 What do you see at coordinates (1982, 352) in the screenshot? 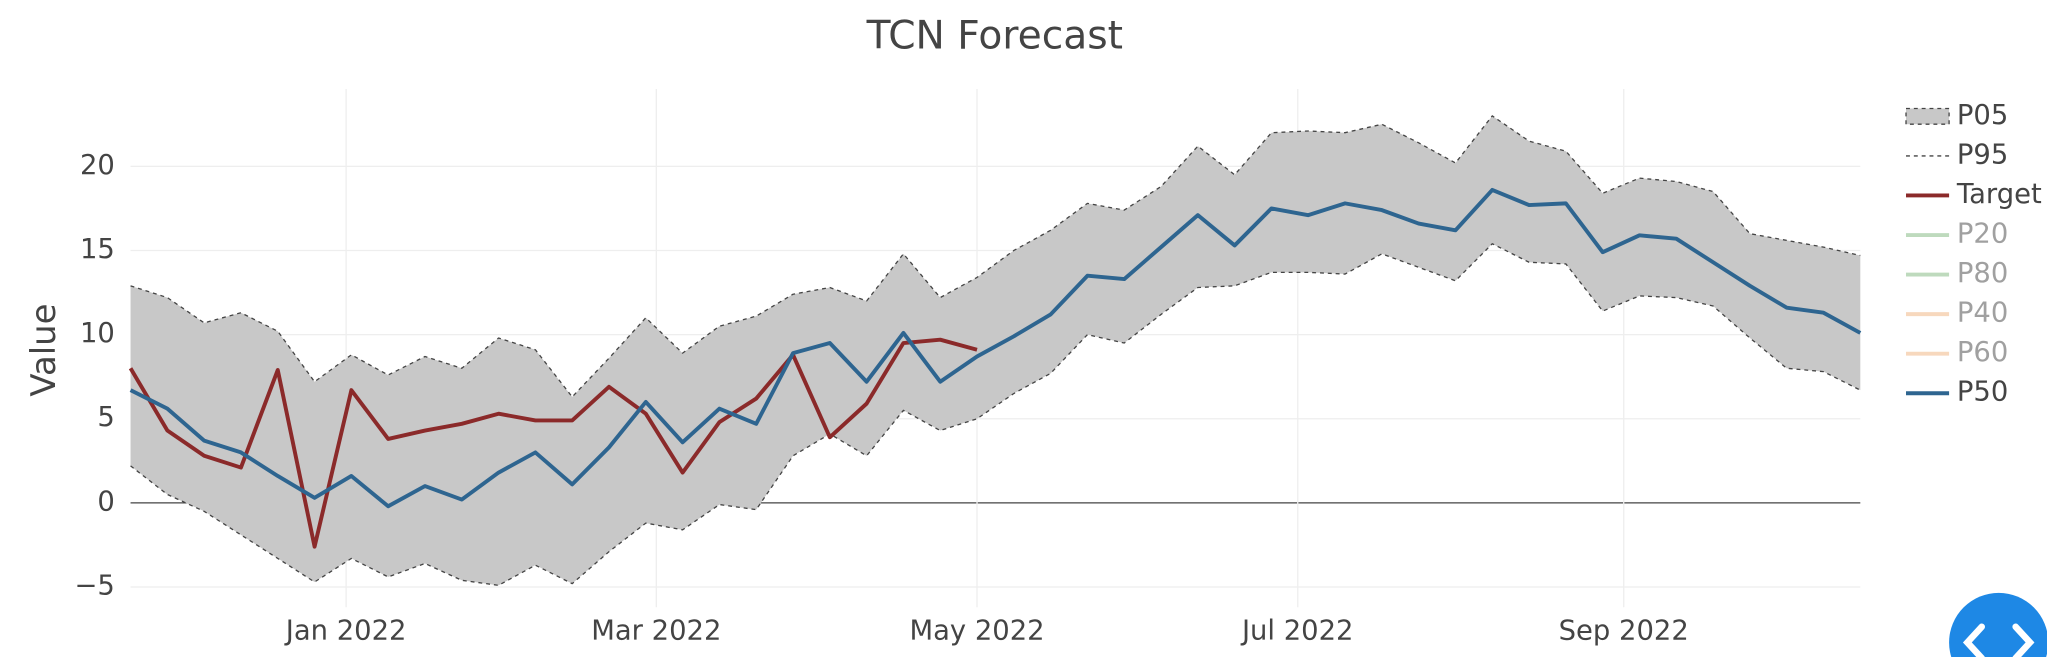
I see `legend-label: P60` at bounding box center [1982, 352].